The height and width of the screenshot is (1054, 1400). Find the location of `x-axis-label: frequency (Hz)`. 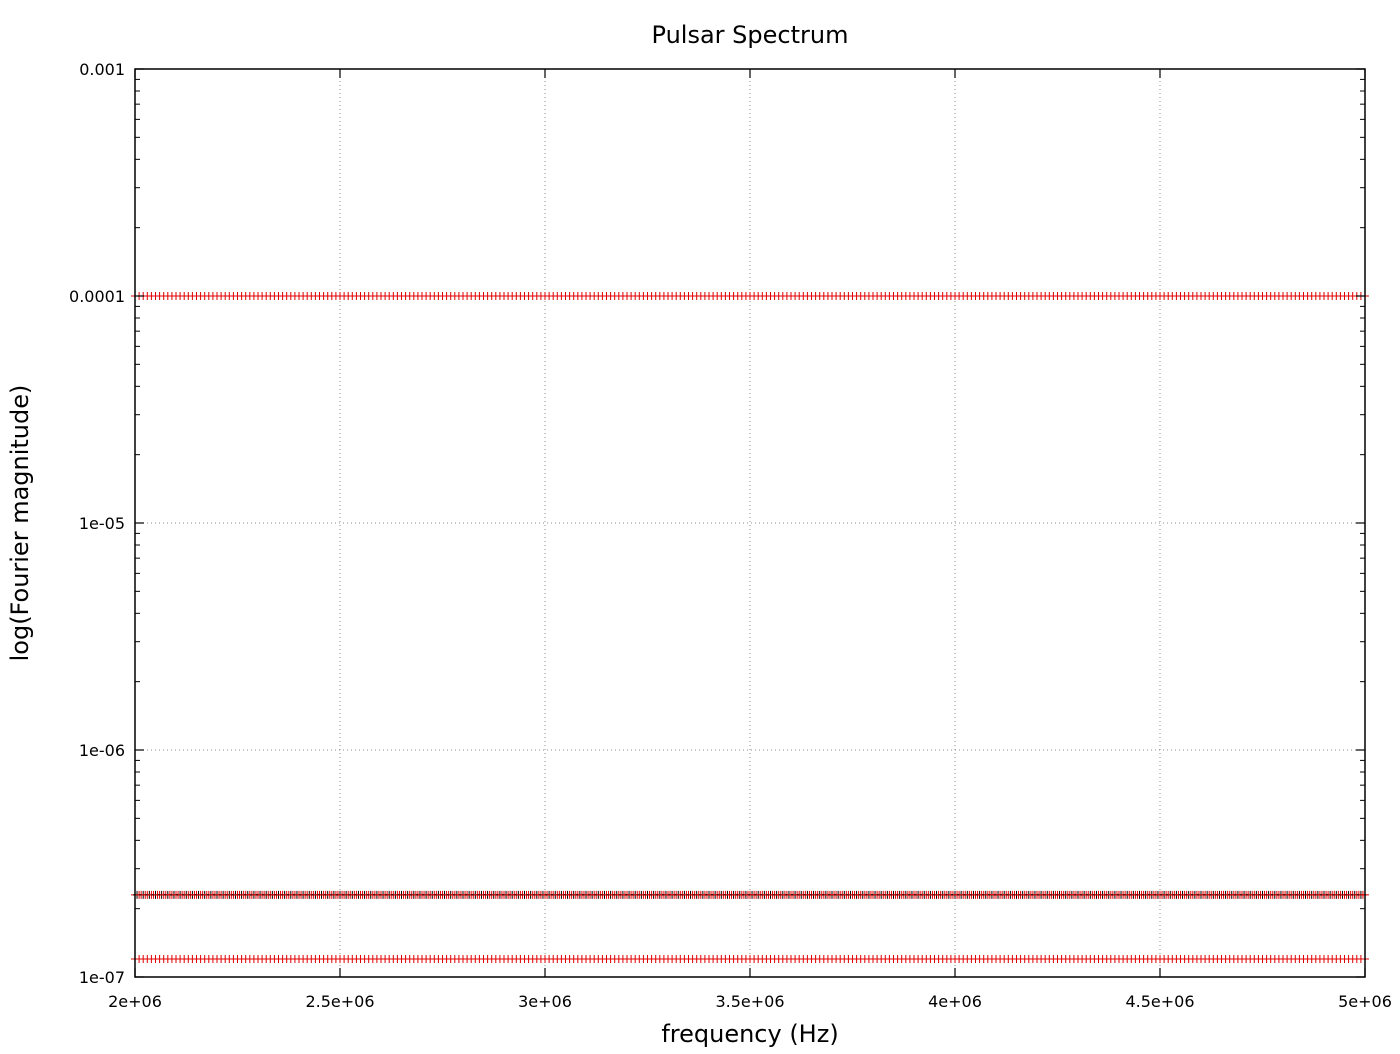

x-axis-label: frequency (Hz) is located at coordinates (749, 1034).